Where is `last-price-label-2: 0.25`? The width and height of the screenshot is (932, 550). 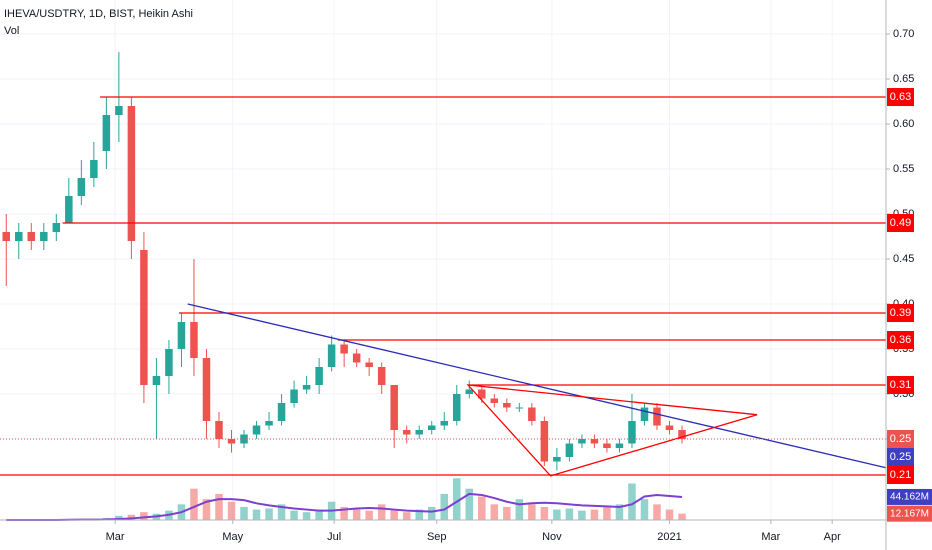
last-price-label-2: 0.25 is located at coordinates (900, 457).